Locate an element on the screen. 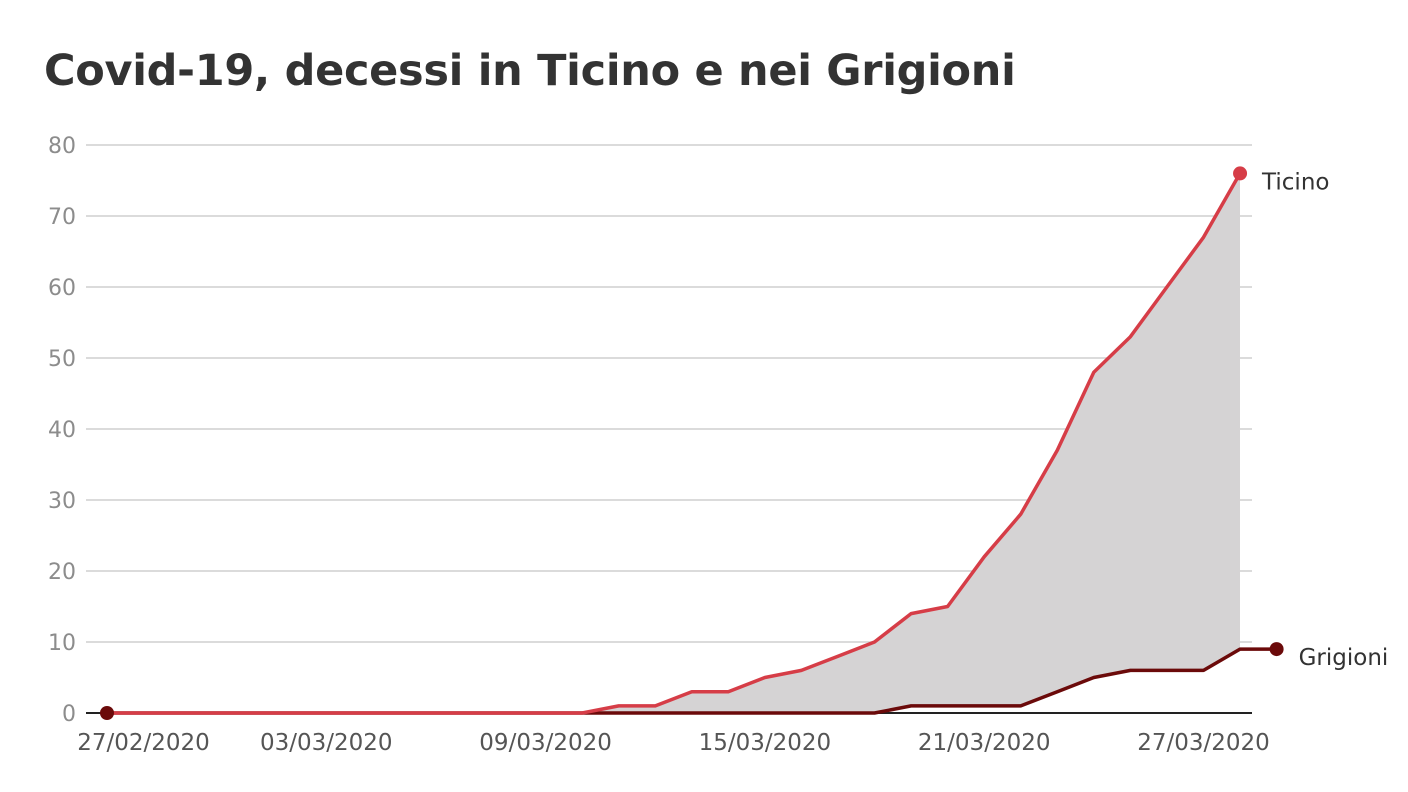 The image size is (1408, 792). series-label-ticino: Ticino is located at coordinates (1295, 182).